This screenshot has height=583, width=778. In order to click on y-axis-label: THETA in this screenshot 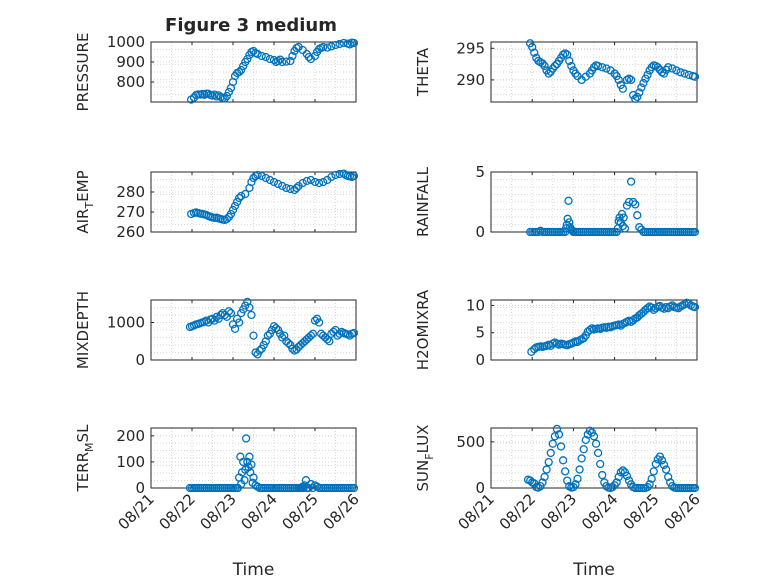, I will do `click(423, 72)`.